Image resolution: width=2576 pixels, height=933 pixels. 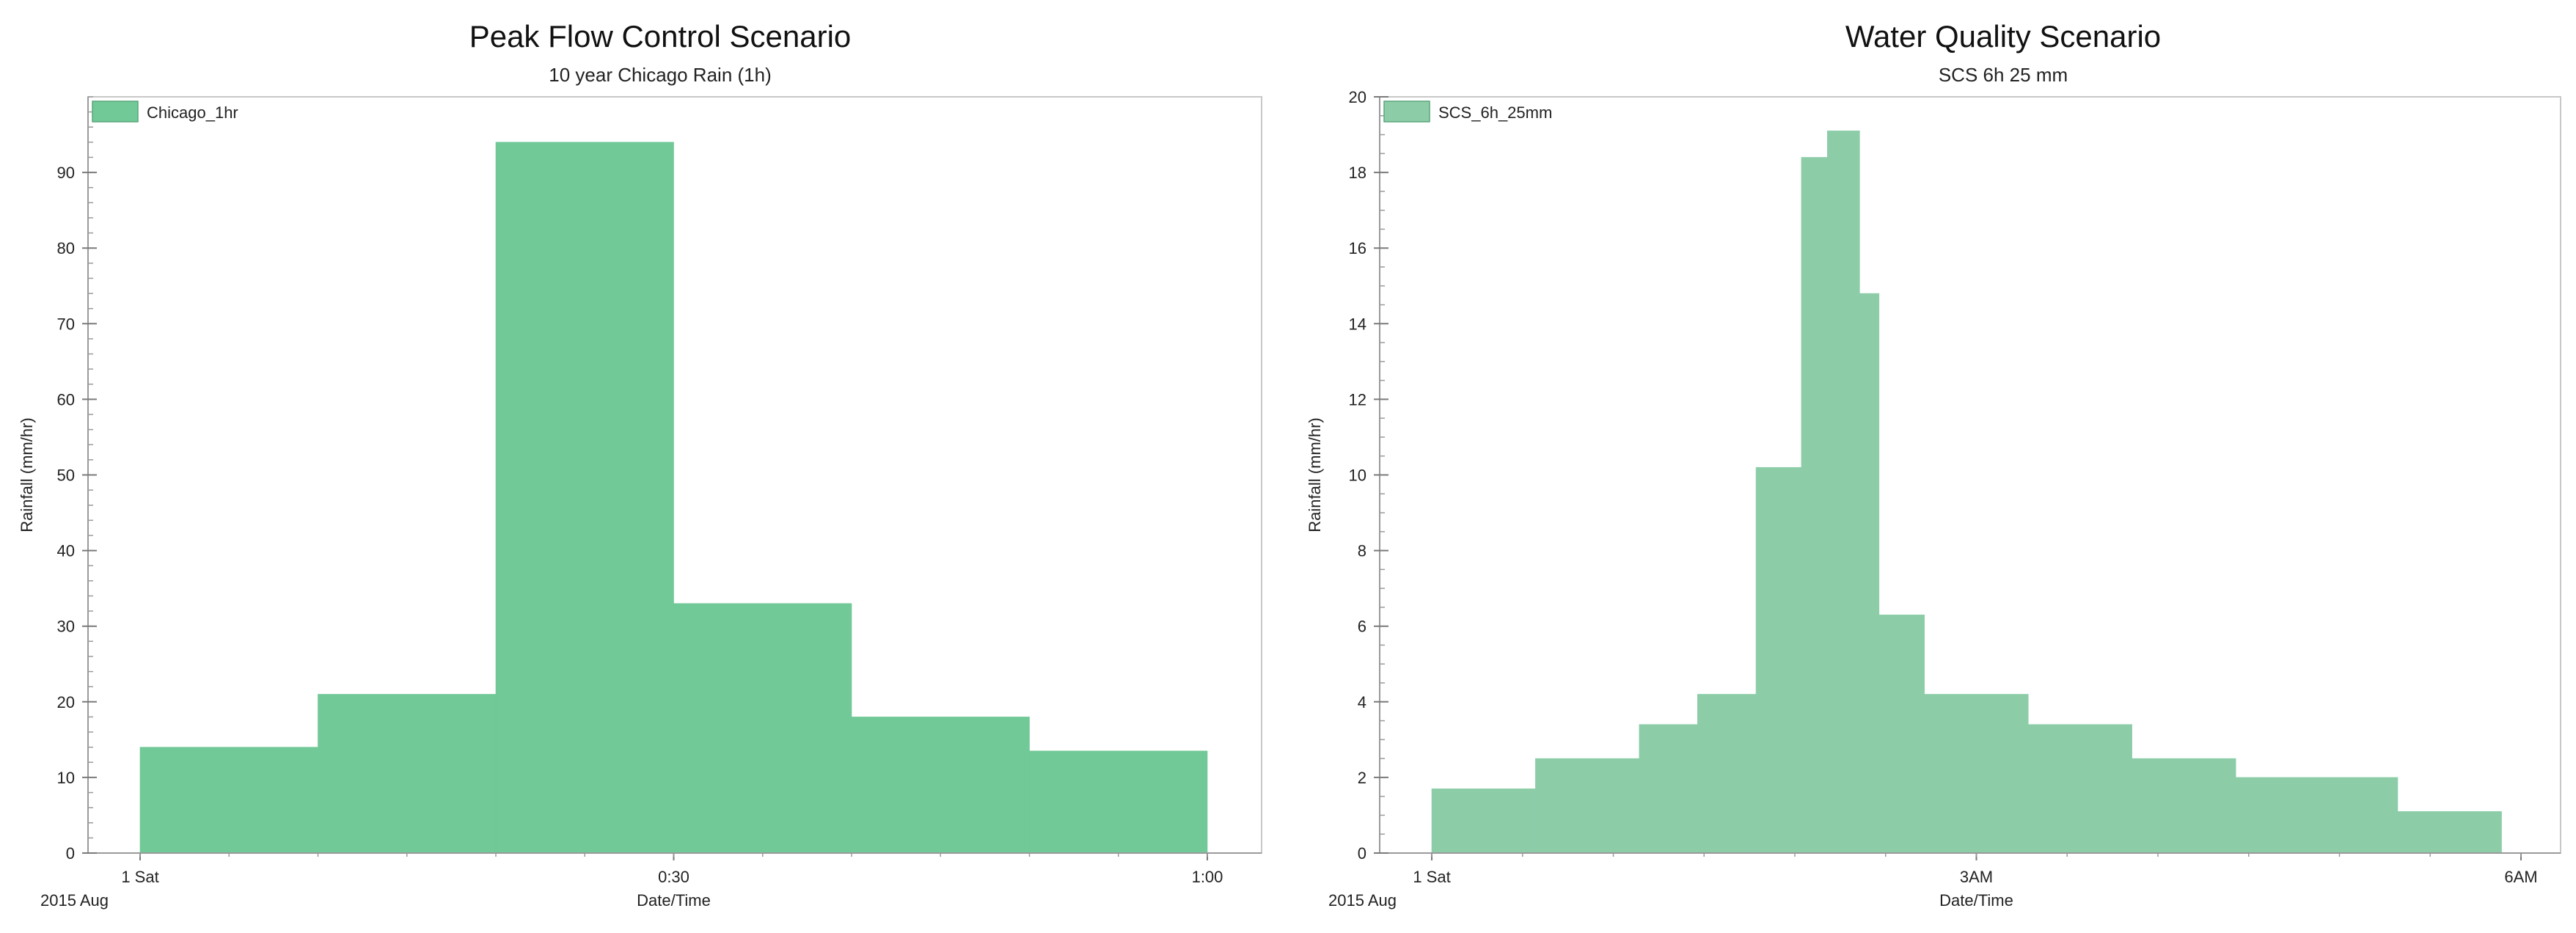 I want to click on legend: SCS_6h_25mm, so click(x=1467, y=111).